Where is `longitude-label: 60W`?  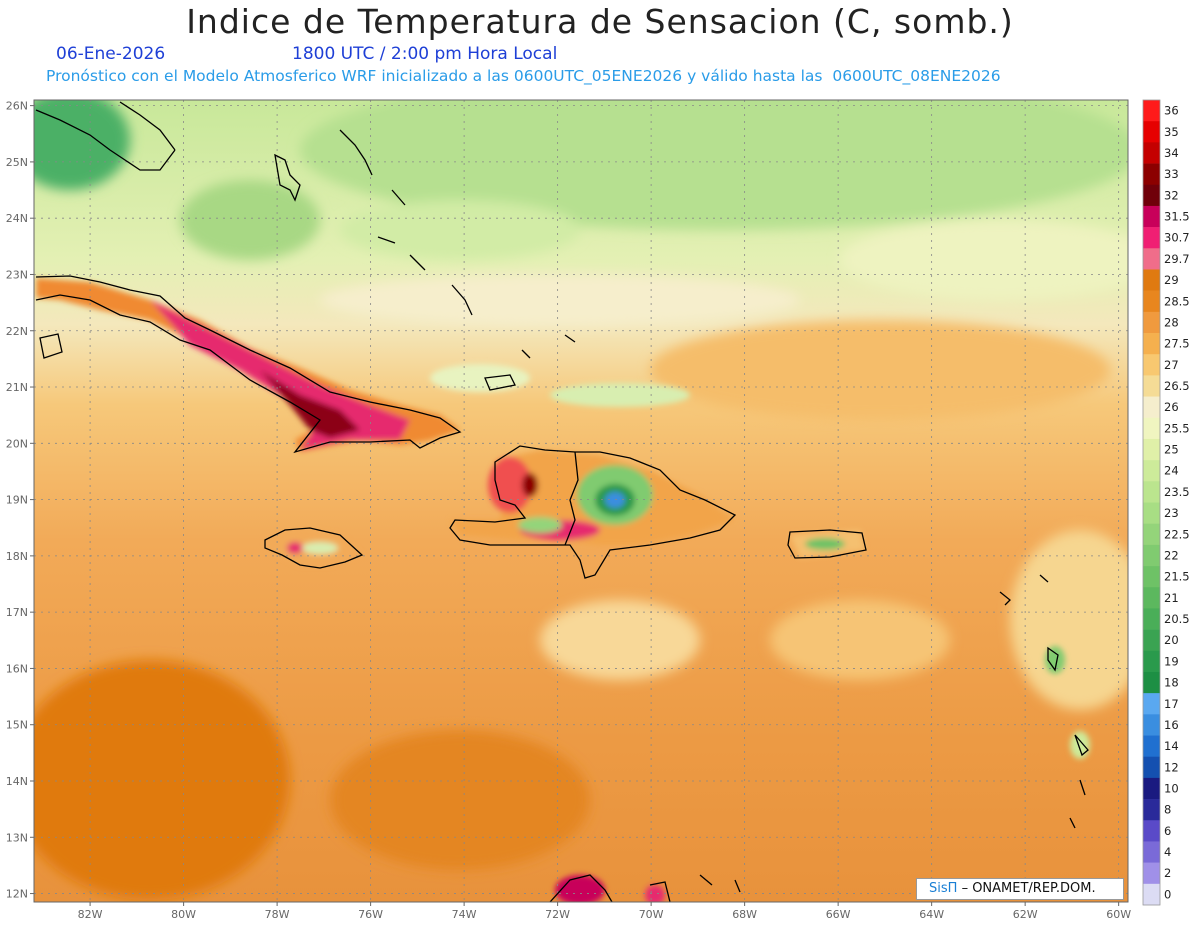
longitude-label: 60W is located at coordinates (1118, 914).